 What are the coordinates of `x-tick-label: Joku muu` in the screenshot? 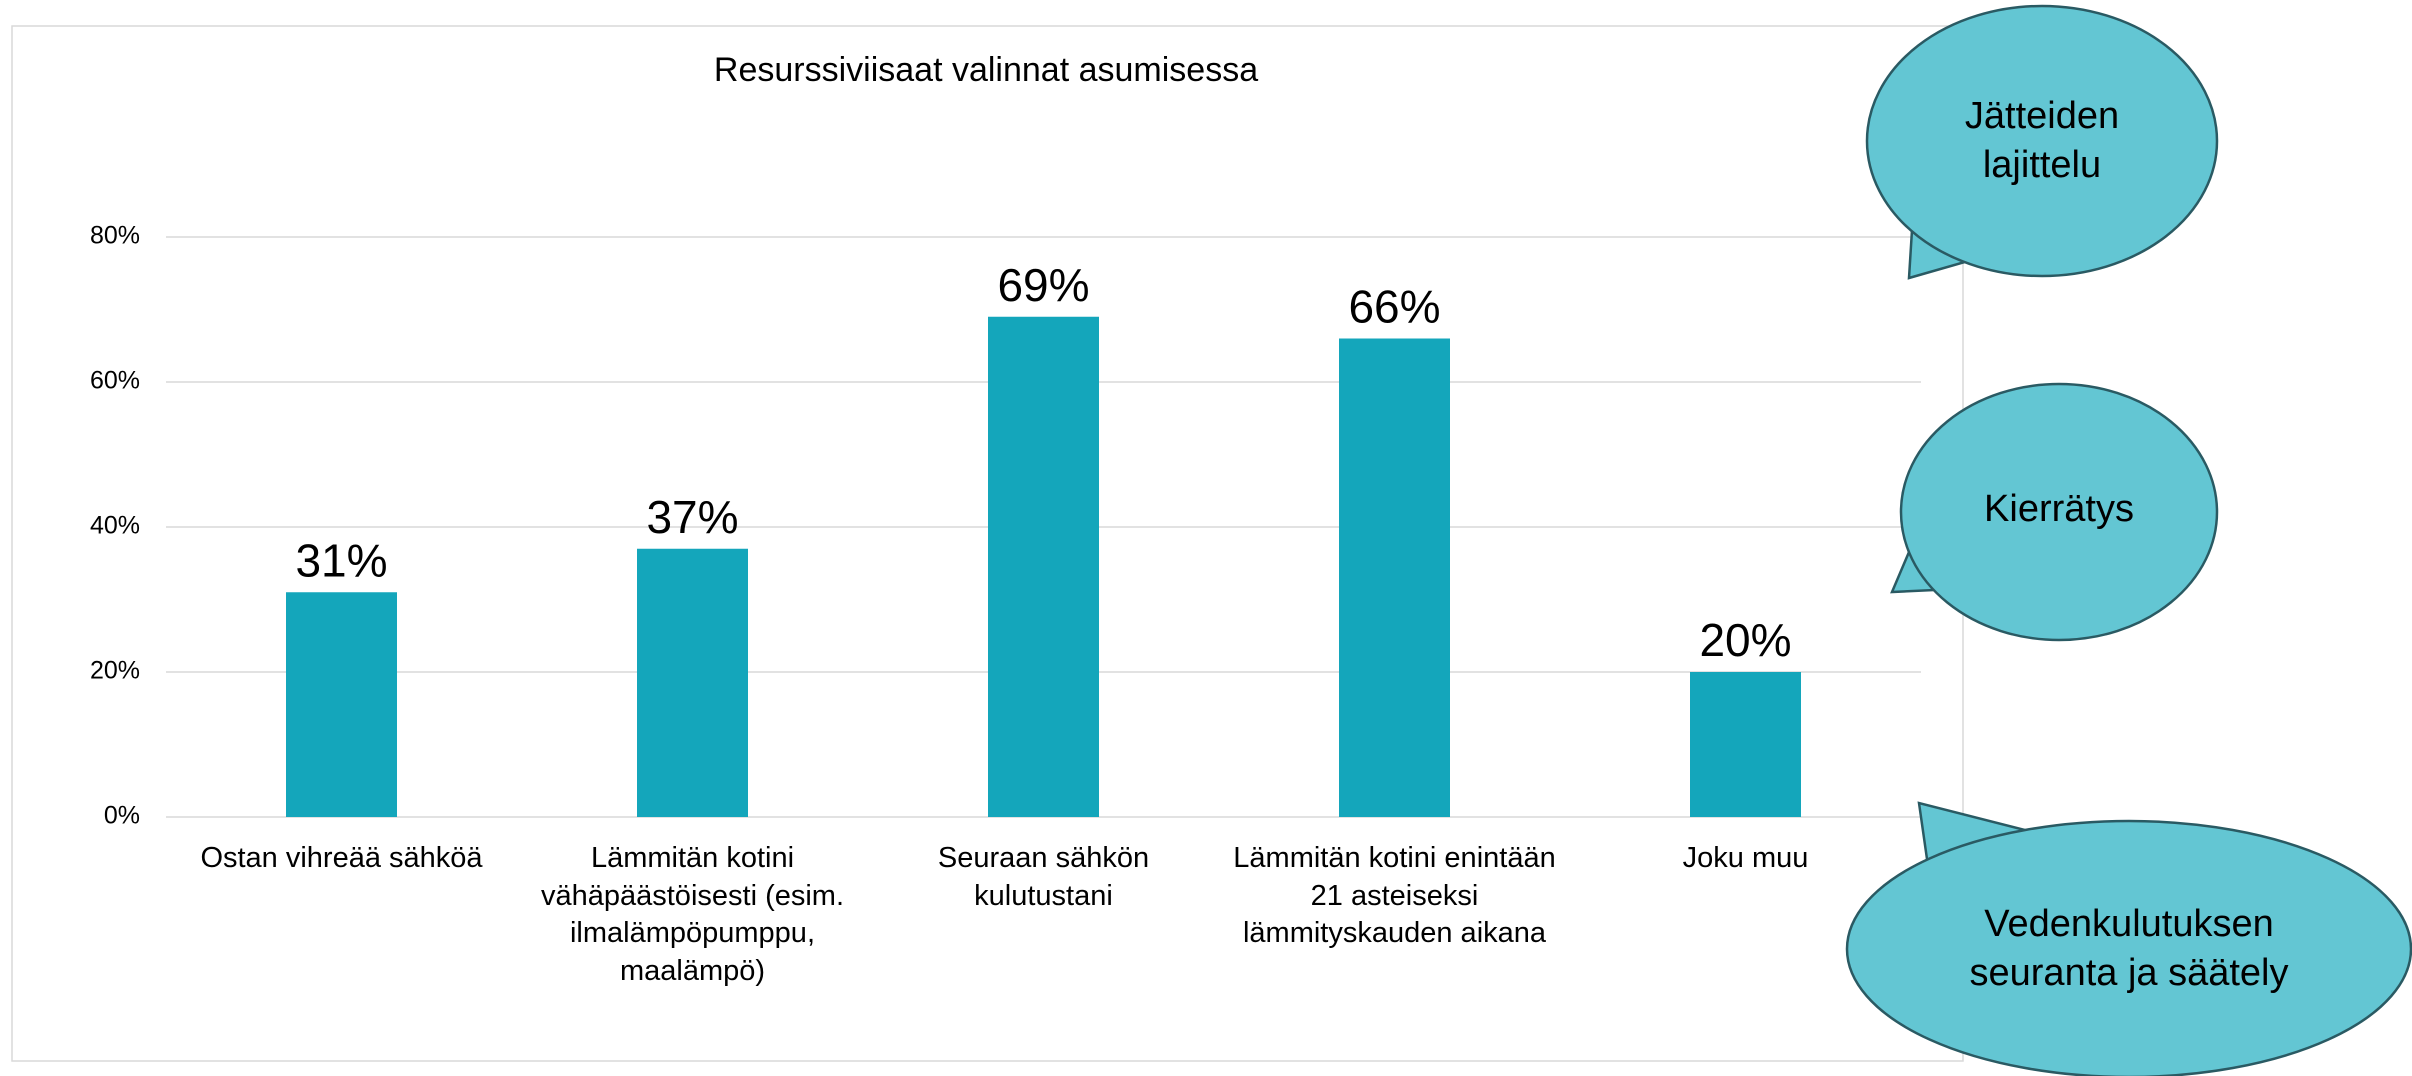 It's located at (1745, 858).